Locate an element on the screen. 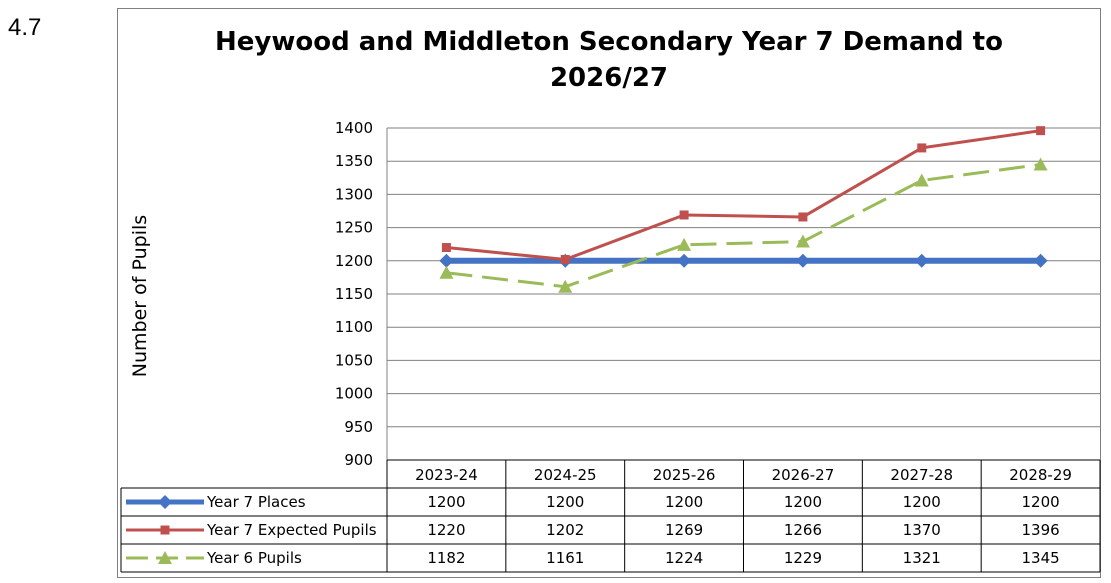 This screenshot has height=583, width=1111. y-tick-label: 1300 is located at coordinates (354, 194).